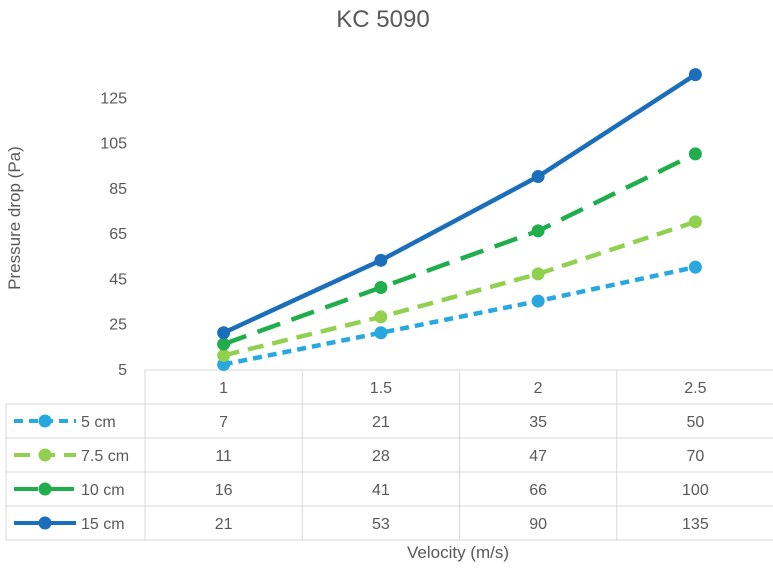 Image resolution: width=773 pixels, height=568 pixels. Describe the element at coordinates (118, 279) in the screenshot. I see `y-tick-label: 45` at that location.